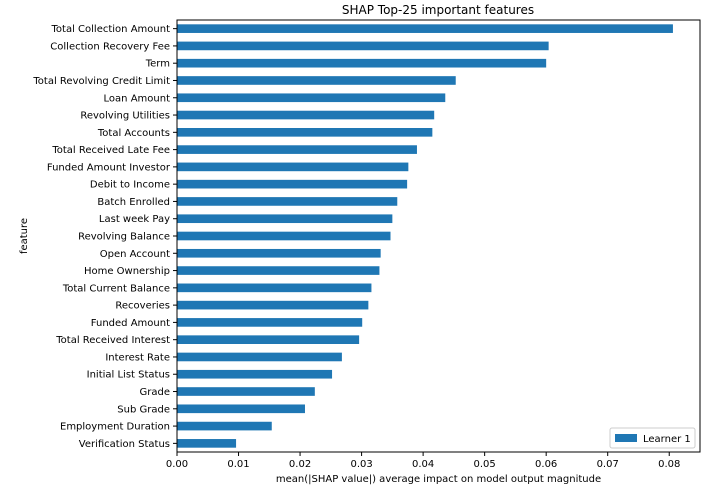  I want to click on y-tick-label: Debit to Income, so click(130, 185).